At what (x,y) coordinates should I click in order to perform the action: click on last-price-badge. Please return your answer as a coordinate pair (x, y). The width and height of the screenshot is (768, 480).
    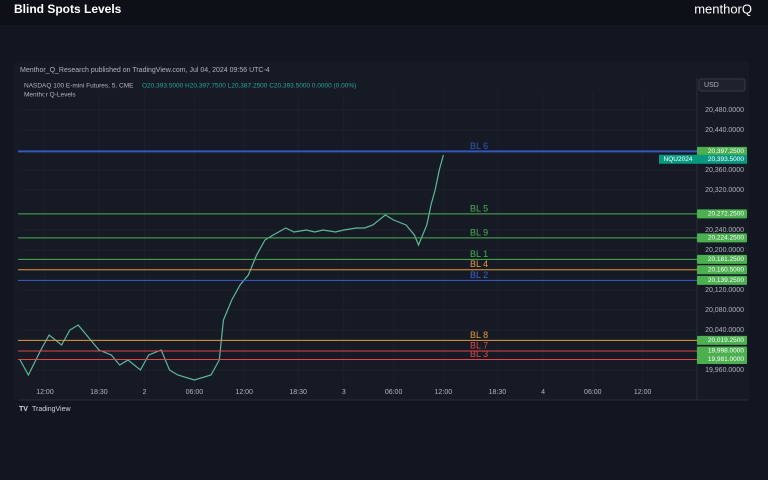
    Looking at the image, I should click on (722, 159).